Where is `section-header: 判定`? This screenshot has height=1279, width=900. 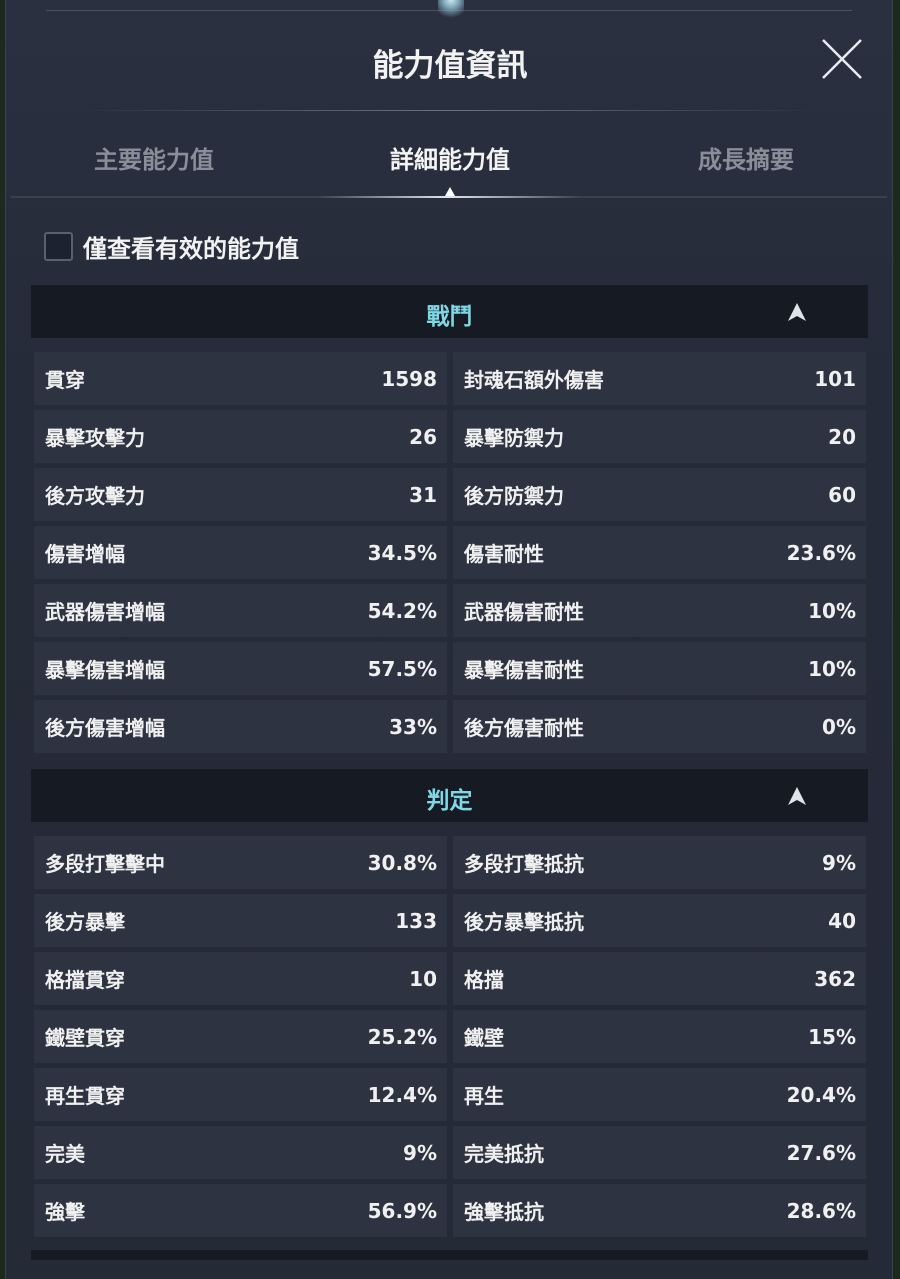 section-header: 判定 is located at coordinates (449, 795).